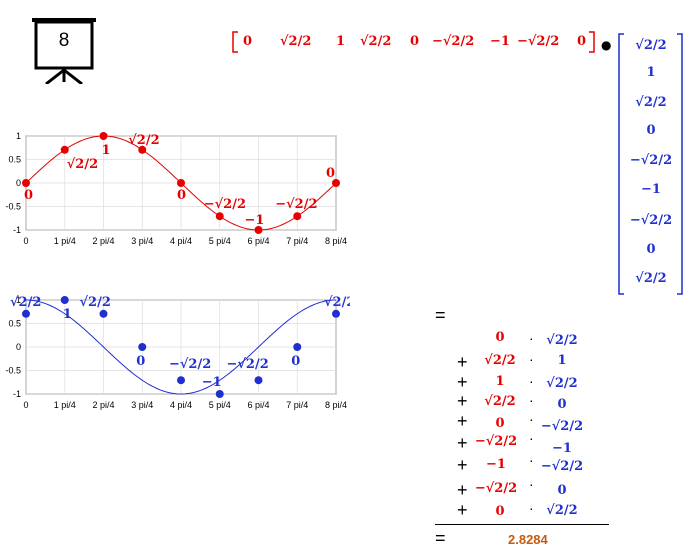 This screenshot has height=552, width=696. Describe the element at coordinates (64, 52) in the screenshot. I see `projector-screen-icon` at that location.